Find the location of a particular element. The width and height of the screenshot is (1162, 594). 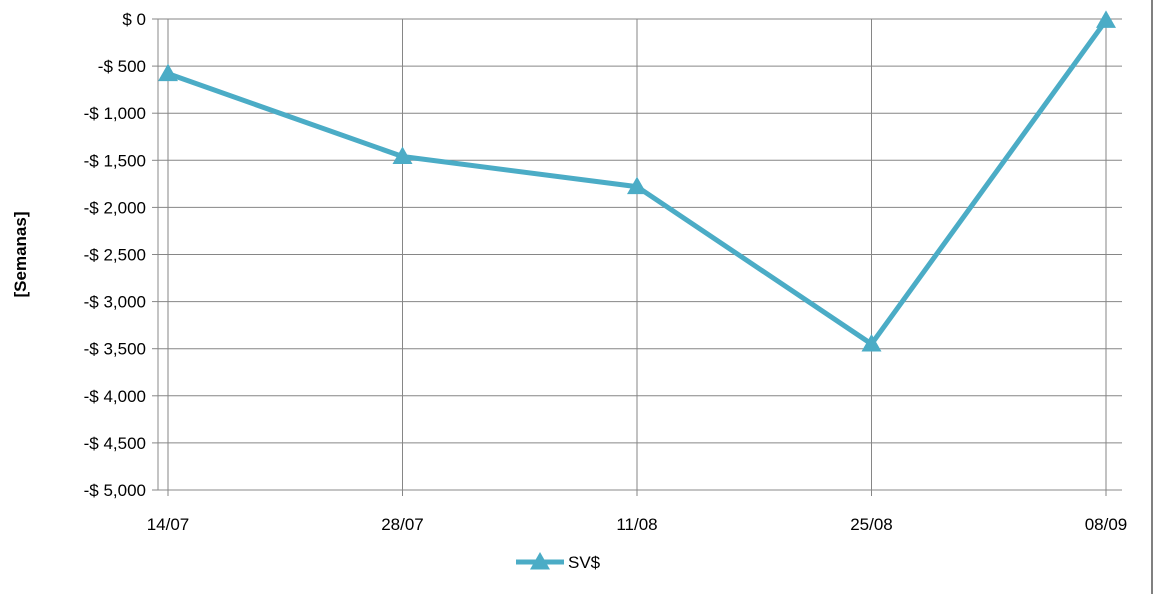

y-tick-label: -$ 500 is located at coordinates (122, 66).